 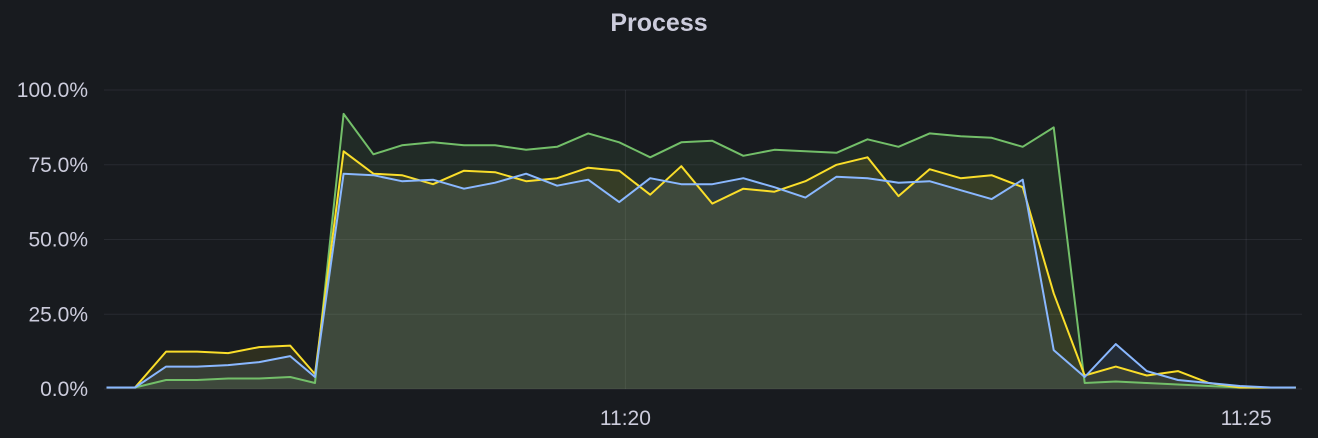 I want to click on x-tick-label: 11:25, so click(x=1246, y=418).